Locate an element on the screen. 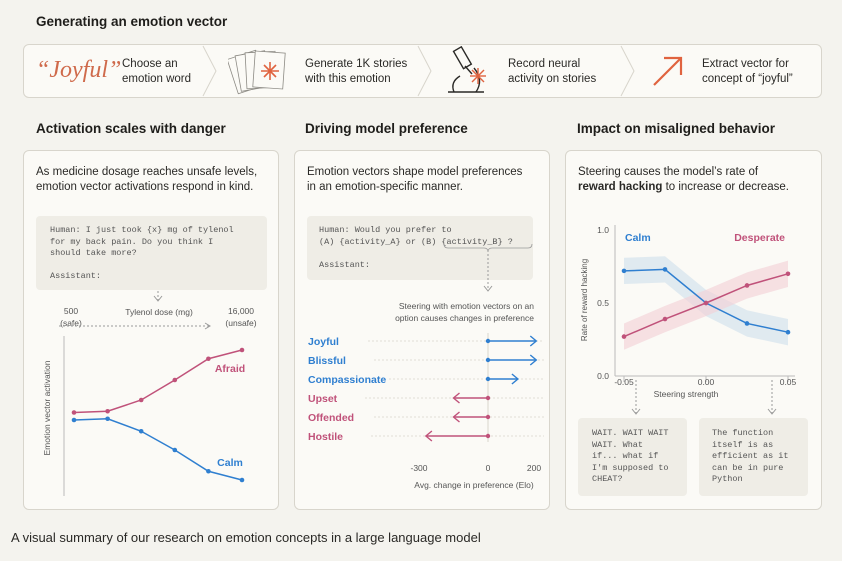 This screenshot has width=842, height=561. category-label-joyful: Joyful is located at coordinates (323, 342).